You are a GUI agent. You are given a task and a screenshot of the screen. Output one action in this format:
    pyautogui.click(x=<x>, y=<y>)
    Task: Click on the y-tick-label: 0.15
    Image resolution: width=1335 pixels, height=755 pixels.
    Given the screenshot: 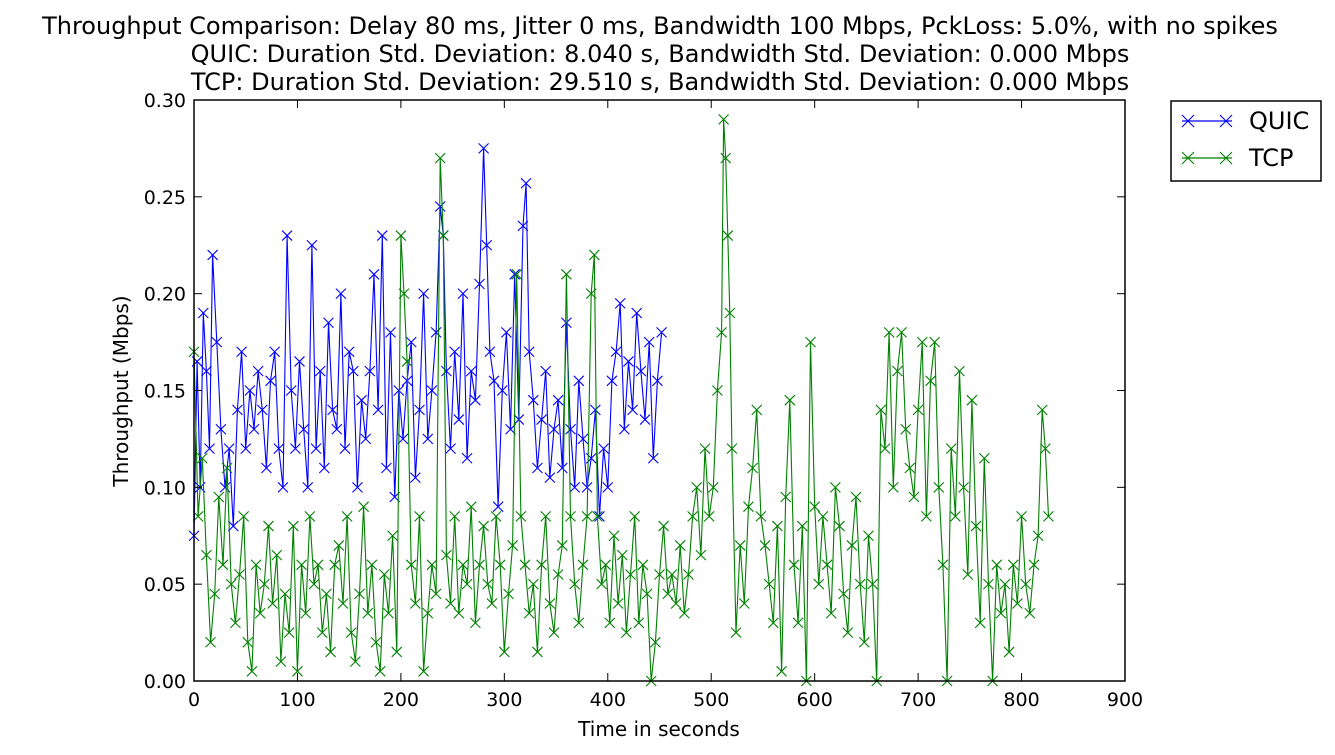 What is the action you would take?
    pyautogui.click(x=165, y=392)
    